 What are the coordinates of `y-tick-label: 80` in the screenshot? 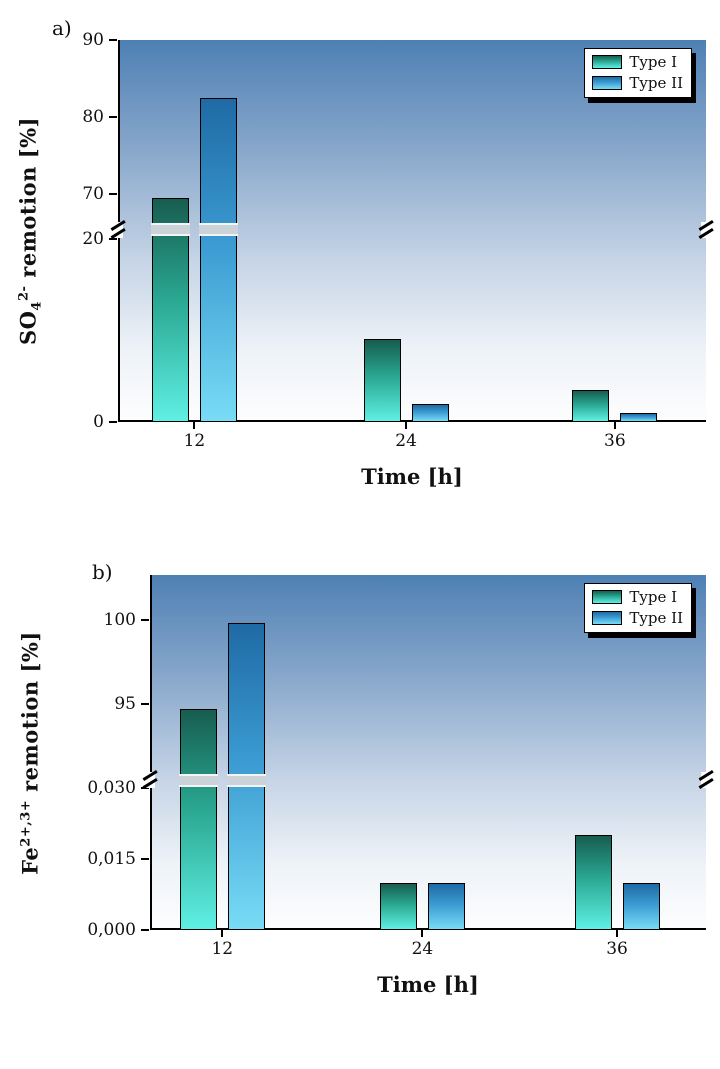 It's located at (93, 116).